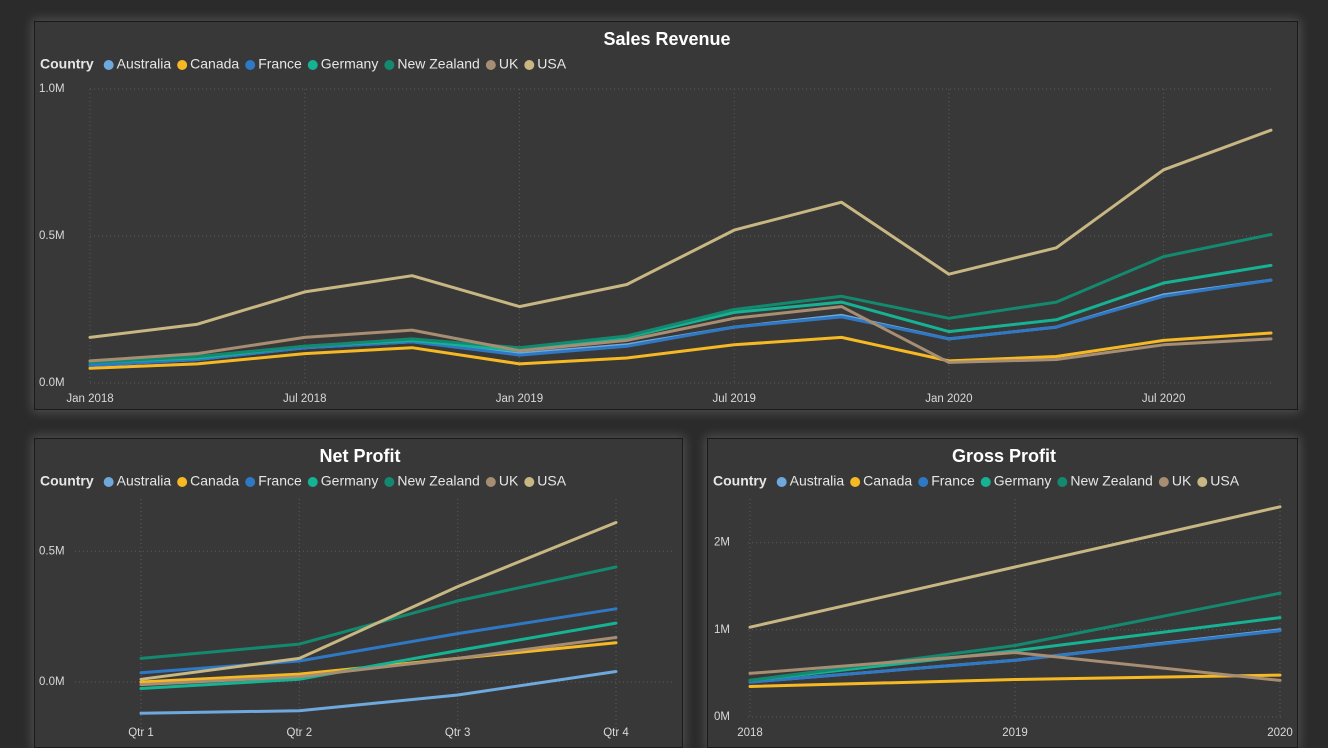 The width and height of the screenshot is (1328, 748). What do you see at coordinates (1111, 481) in the screenshot?
I see `gross-legend-item-new-zealand: New Zealand` at bounding box center [1111, 481].